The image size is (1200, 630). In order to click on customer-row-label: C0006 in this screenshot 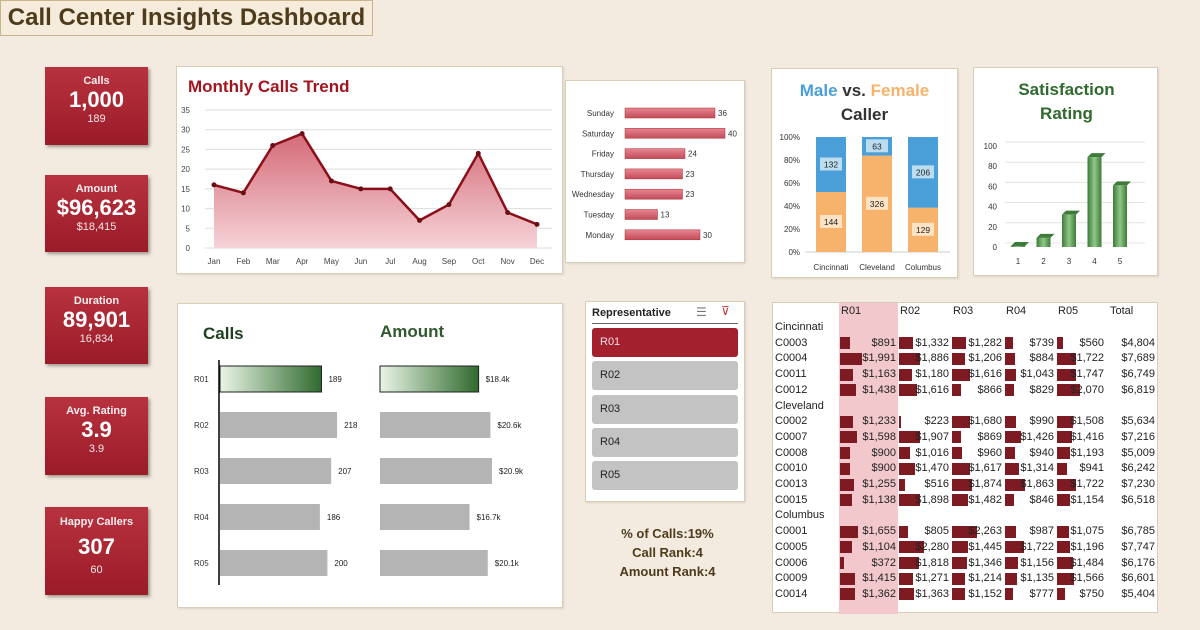, I will do `click(791, 562)`.